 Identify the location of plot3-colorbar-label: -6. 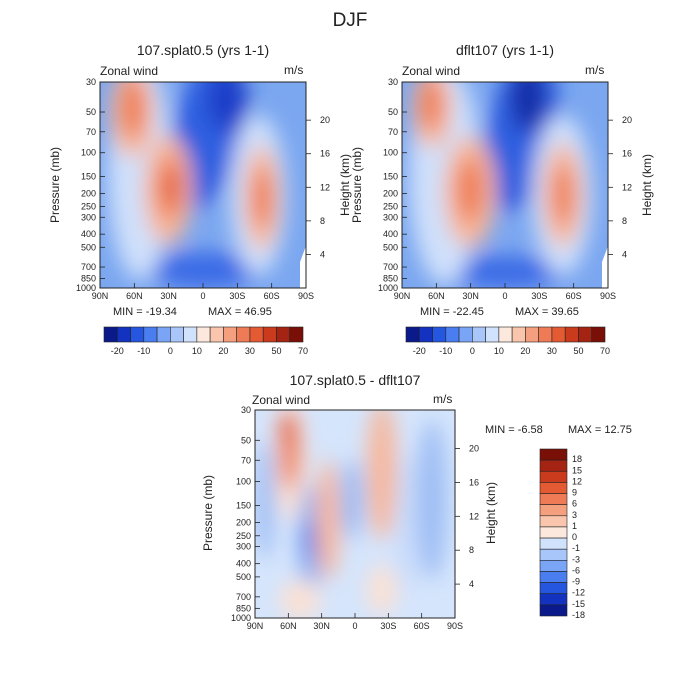
(576, 570).